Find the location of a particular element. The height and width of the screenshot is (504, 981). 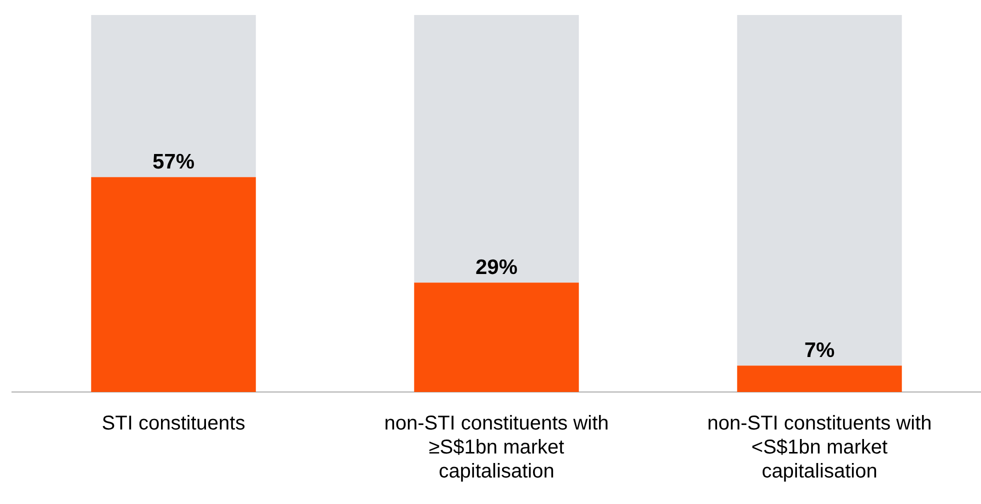

data-label: 29% is located at coordinates (496, 267).